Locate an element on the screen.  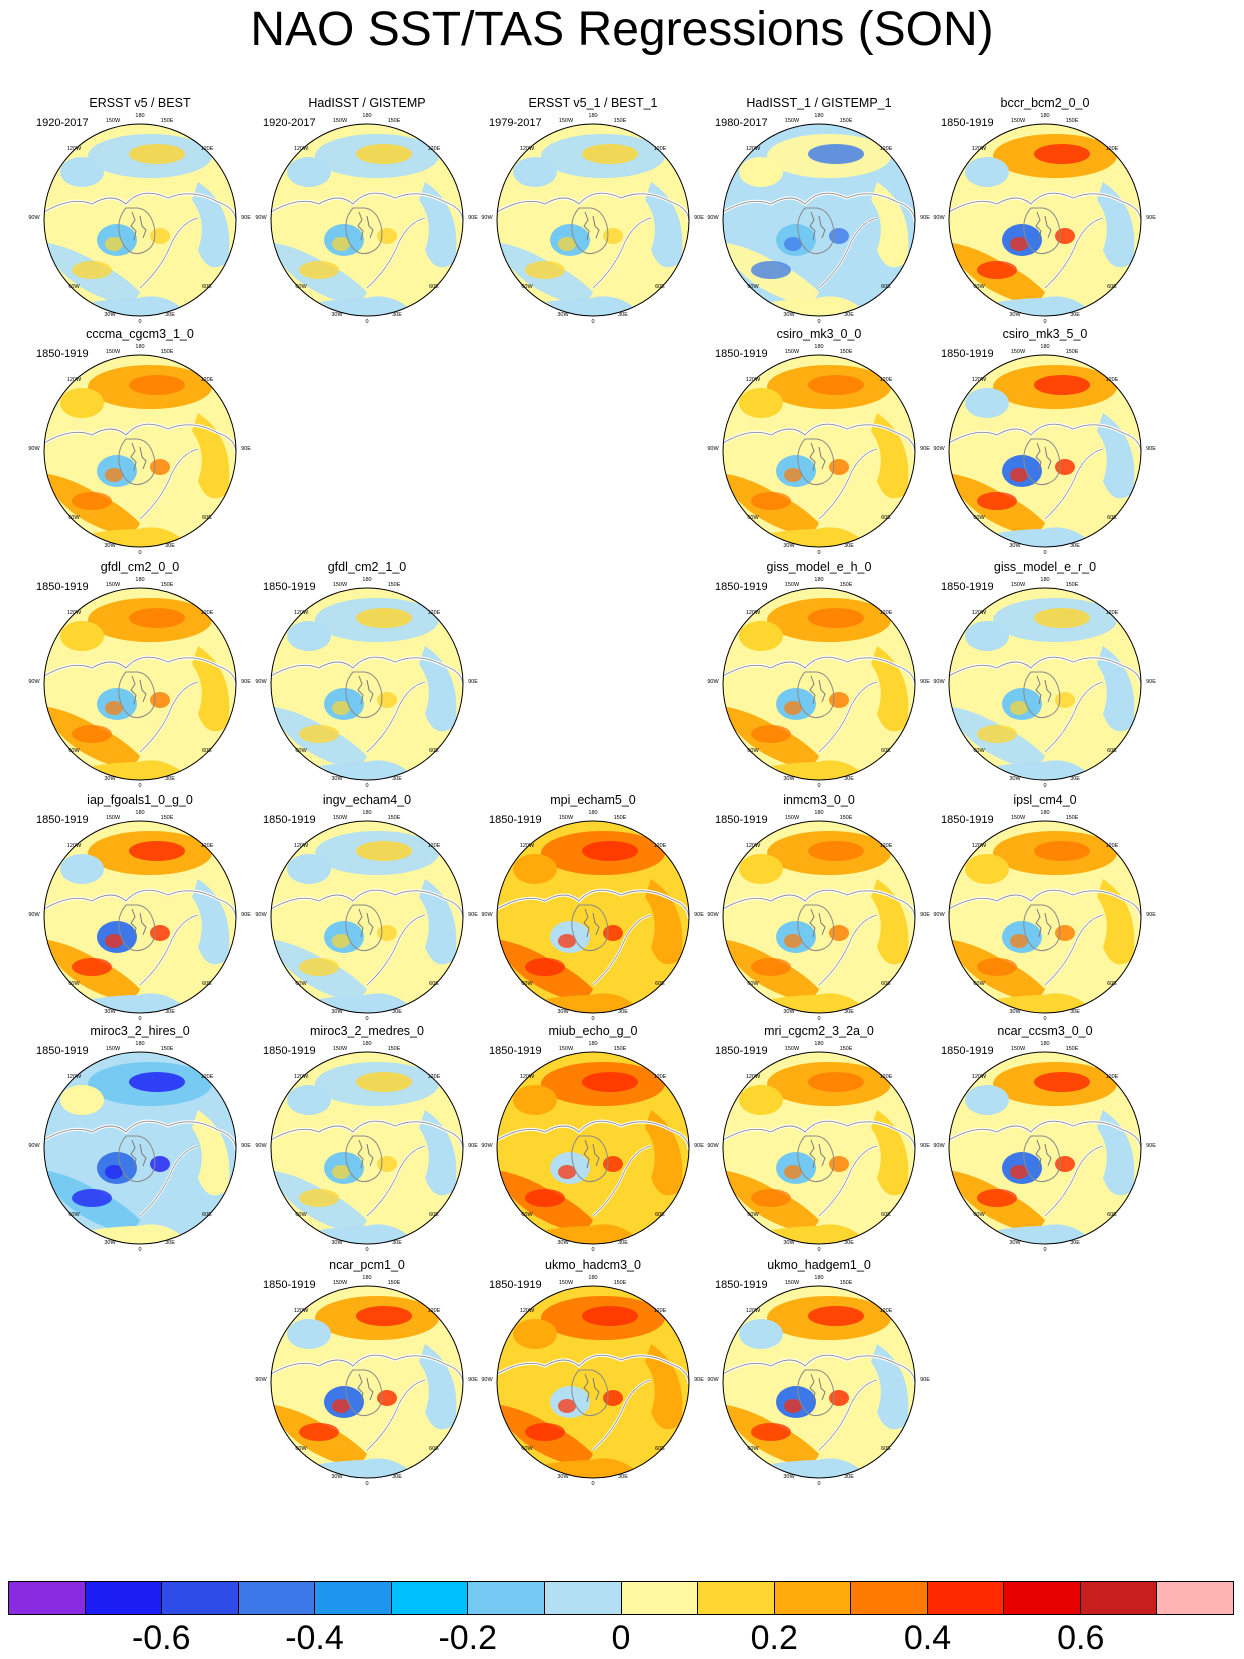
panel-title: HadISST_1 / GISTEMP_1 is located at coordinates (819, 103).